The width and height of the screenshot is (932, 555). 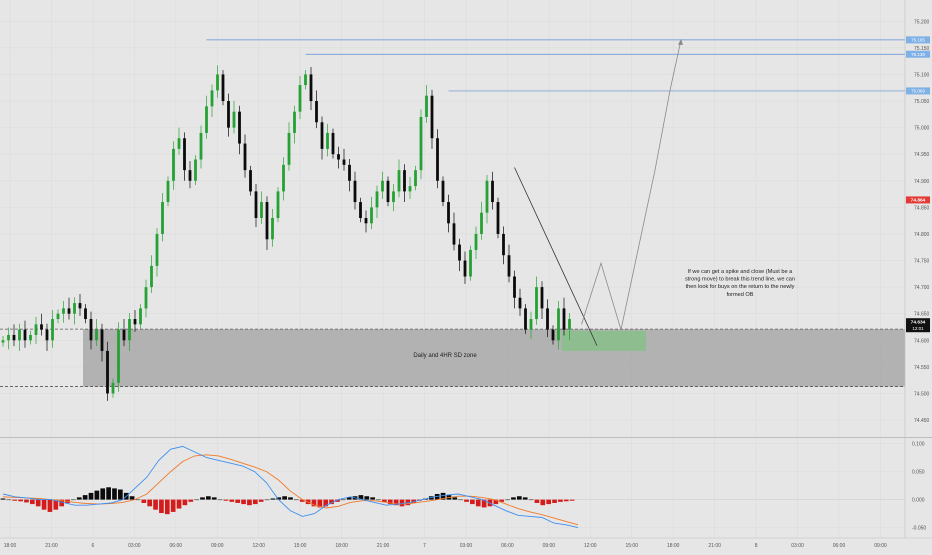 I want to click on price-tick-label: 75.000, so click(x=922, y=129).